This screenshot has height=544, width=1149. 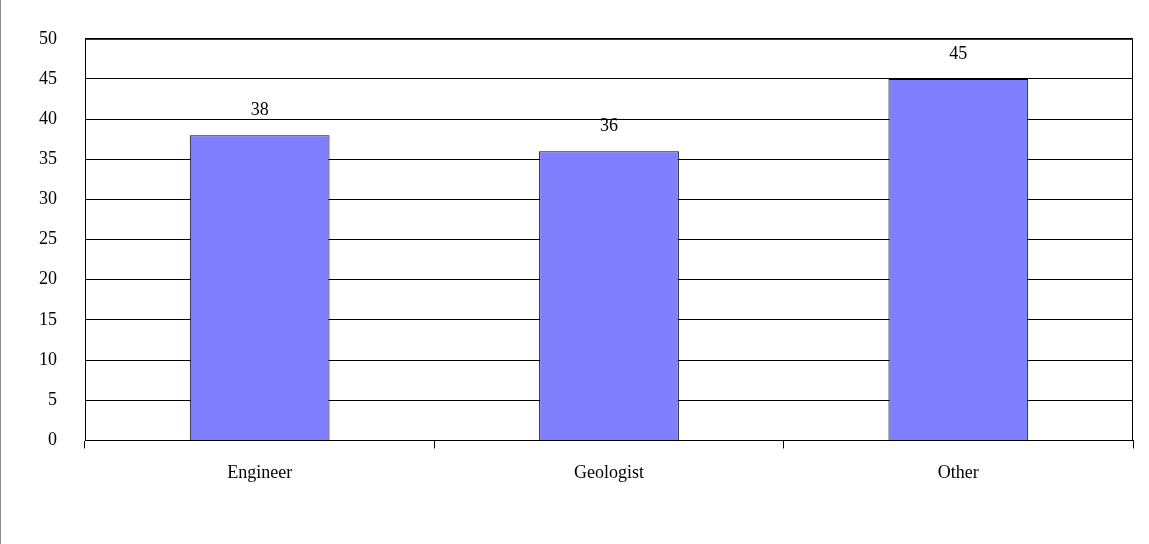 What do you see at coordinates (48, 77) in the screenshot?
I see `y-tick-label: 45` at bounding box center [48, 77].